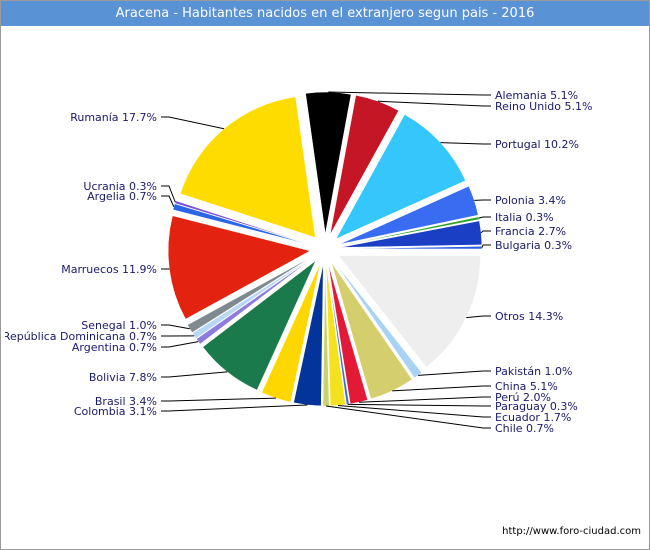  What do you see at coordinates (524, 217) in the screenshot?
I see `slice-label-italia-0-3: Italia 0.3%` at bounding box center [524, 217].